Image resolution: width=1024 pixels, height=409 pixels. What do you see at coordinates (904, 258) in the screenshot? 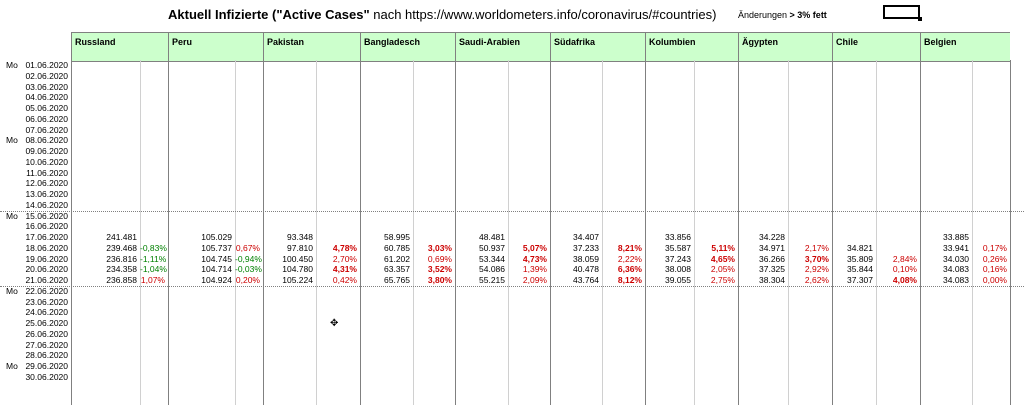
I see `change-cell: 2,84%` at bounding box center [904, 258].